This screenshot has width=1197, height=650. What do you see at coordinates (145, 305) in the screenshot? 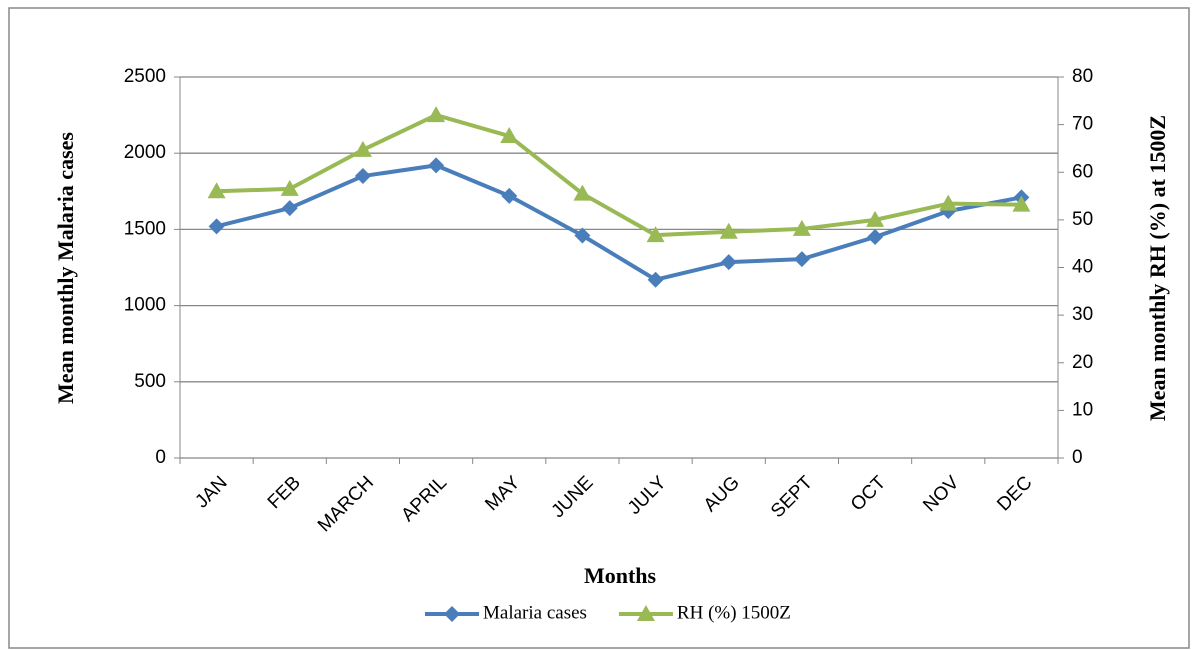
I see `y-tick-label: 1000` at bounding box center [145, 305].